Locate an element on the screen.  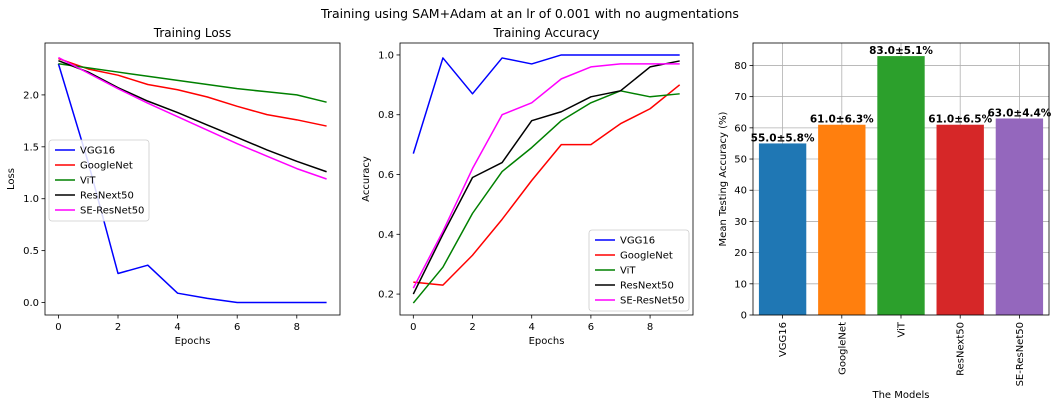
bar-resnext50 is located at coordinates (960, 220).